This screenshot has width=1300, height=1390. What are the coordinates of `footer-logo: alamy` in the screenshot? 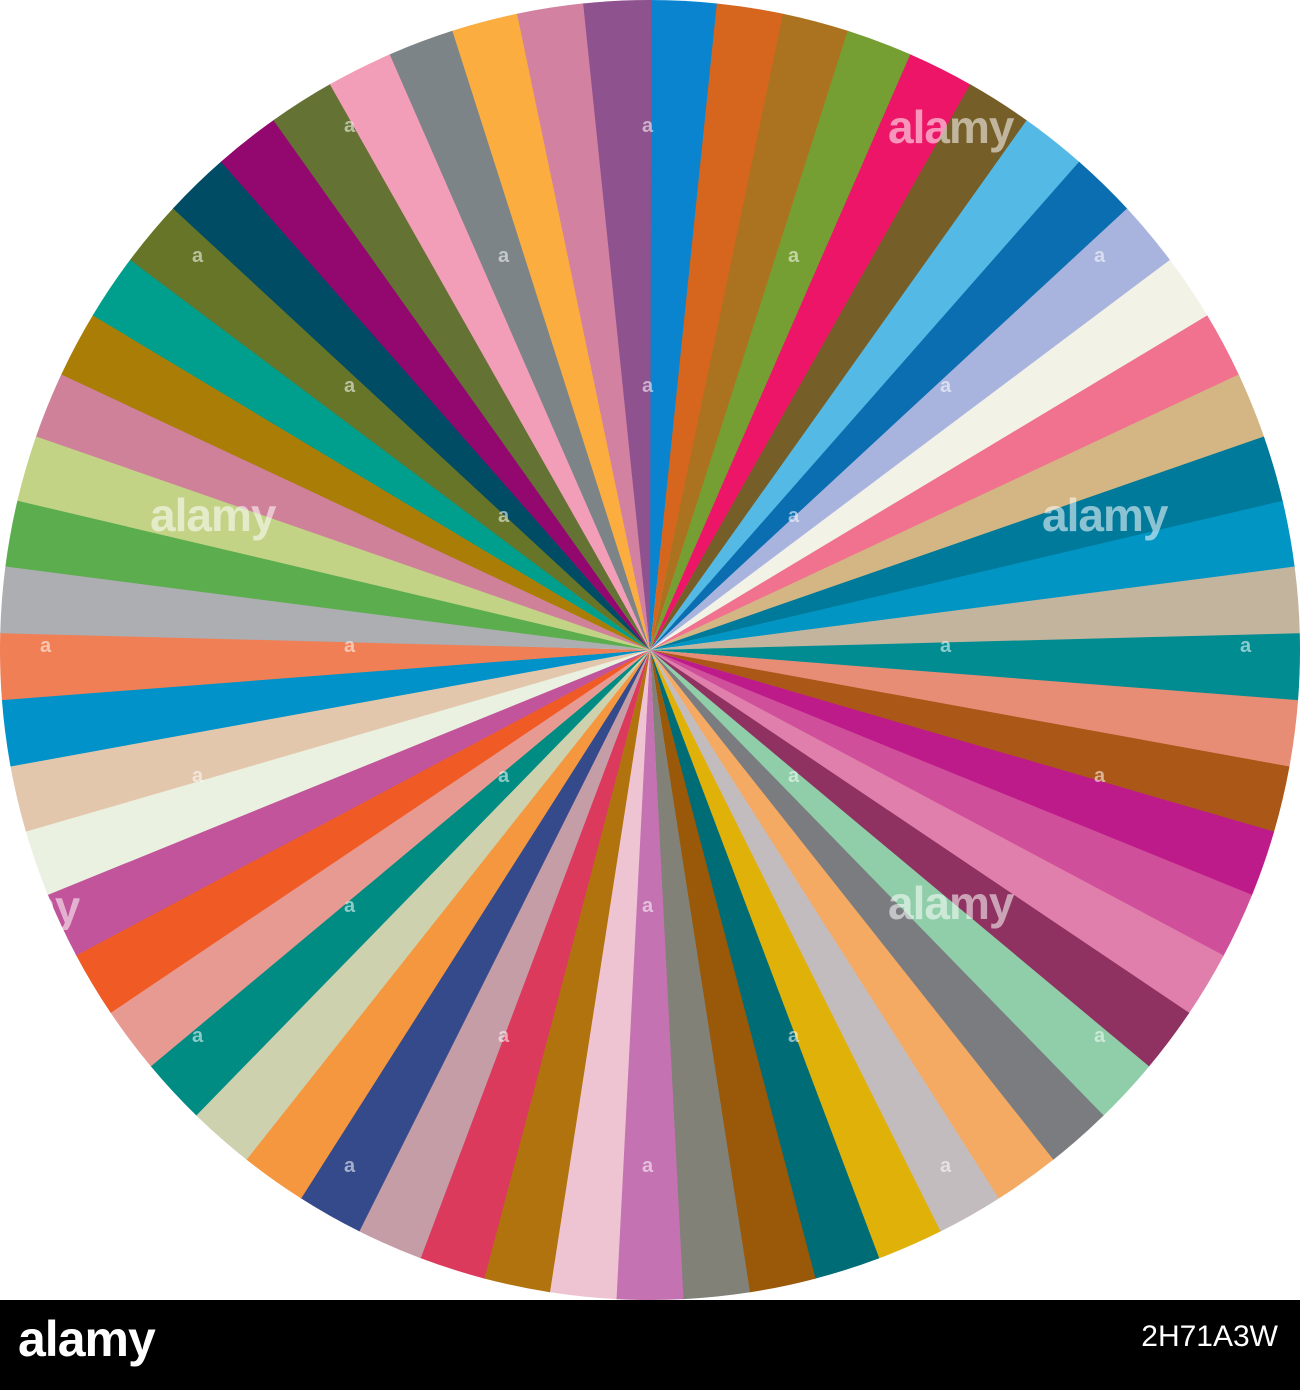 It's located at (87, 1339).